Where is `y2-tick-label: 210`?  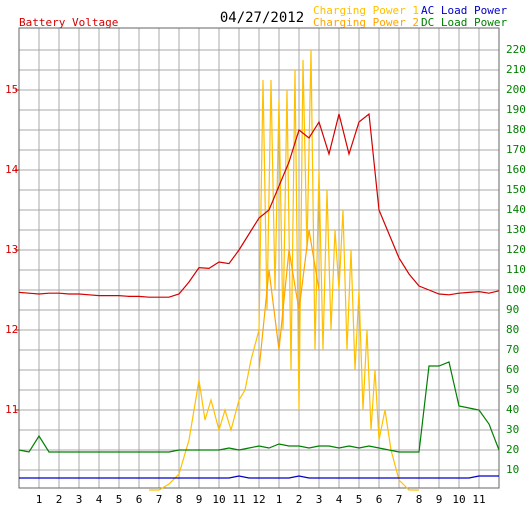
y2-tick-label: 210 is located at coordinates (516, 69).